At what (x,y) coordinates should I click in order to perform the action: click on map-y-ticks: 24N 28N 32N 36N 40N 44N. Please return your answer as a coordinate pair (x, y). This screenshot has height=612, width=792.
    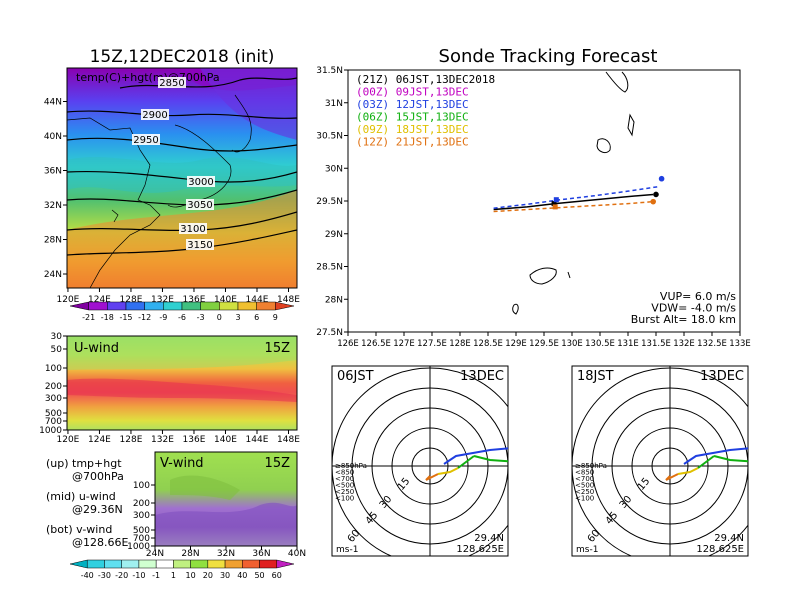
    Looking at the image, I should click on (55, 189).